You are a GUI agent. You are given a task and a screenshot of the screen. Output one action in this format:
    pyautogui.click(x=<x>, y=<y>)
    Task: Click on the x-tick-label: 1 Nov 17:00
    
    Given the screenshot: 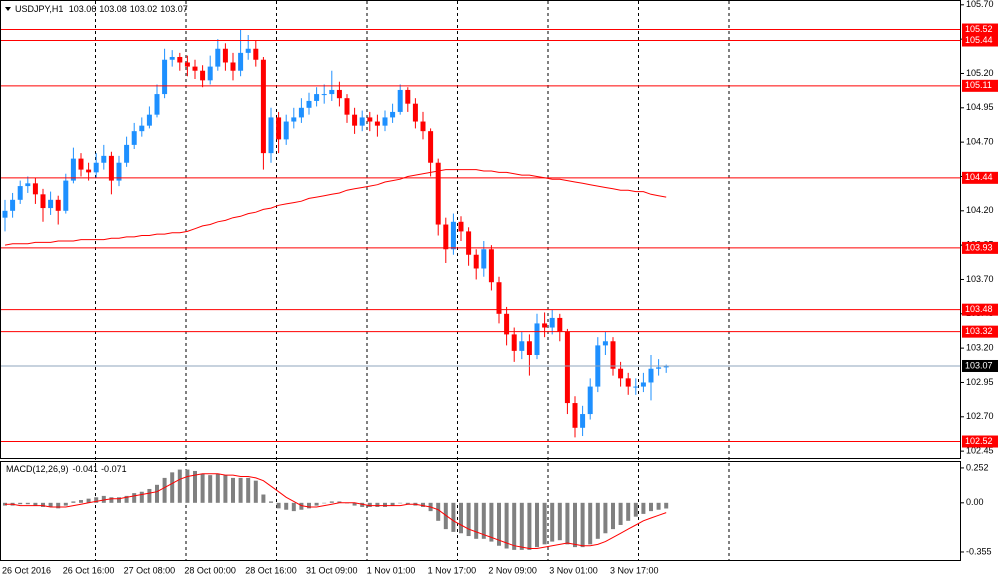 What is the action you would take?
    pyautogui.click(x=452, y=570)
    